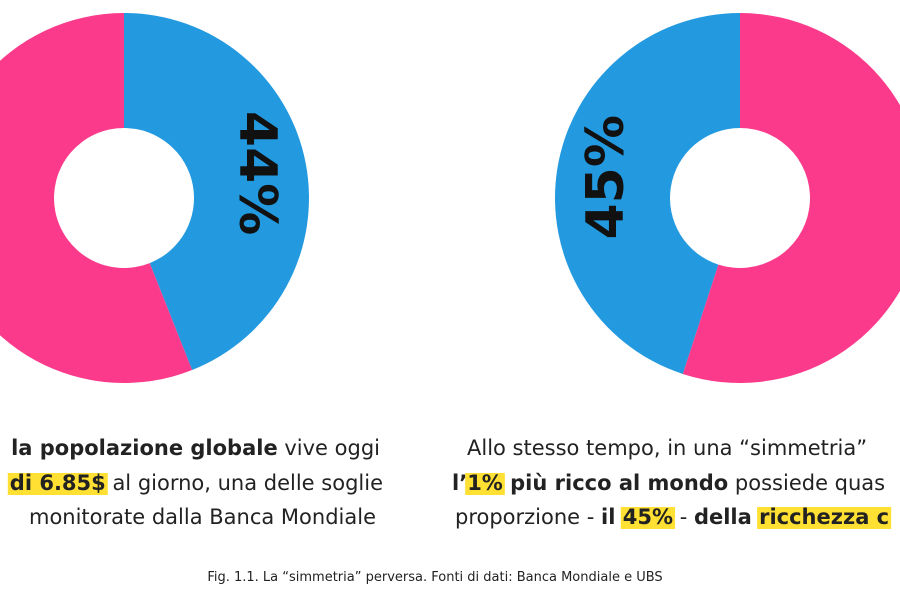 Image resolution: width=900 pixels, height=600 pixels. I want to click on data-label: 44%, so click(257, 173).